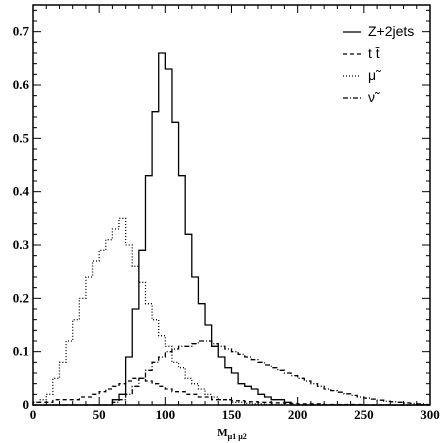  Describe the element at coordinates (33, 414) in the screenshot. I see `x-tick-label: 0` at that location.